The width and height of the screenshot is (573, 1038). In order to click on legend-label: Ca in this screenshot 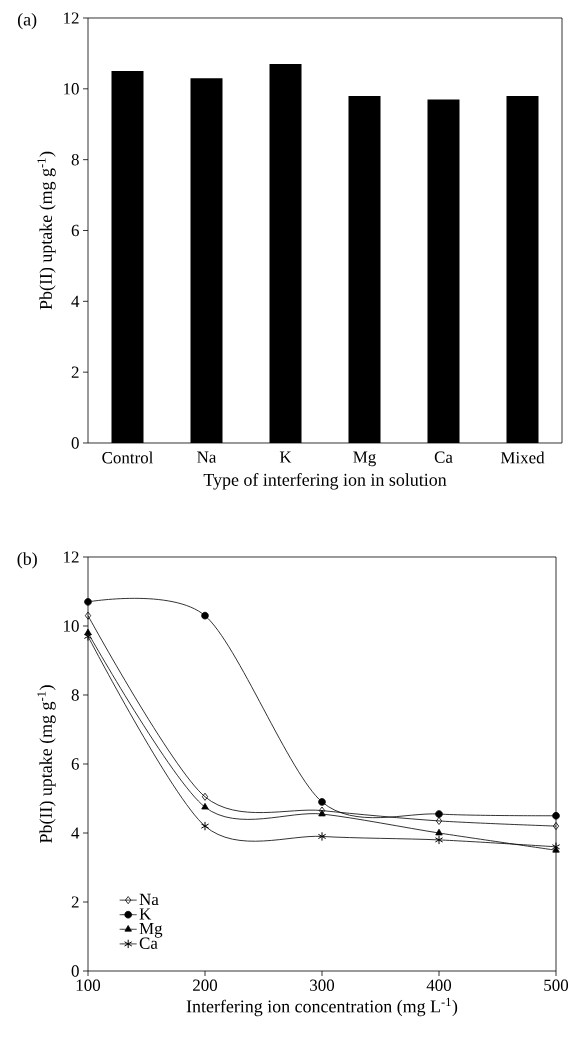, I will do `click(148, 943)`.